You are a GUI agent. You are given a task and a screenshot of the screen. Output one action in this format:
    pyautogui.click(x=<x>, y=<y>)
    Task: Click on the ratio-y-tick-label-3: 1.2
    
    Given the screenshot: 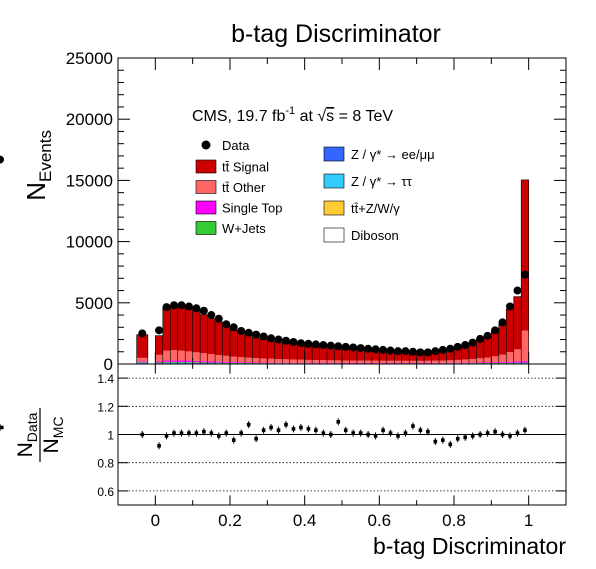 What is the action you would take?
    pyautogui.click(x=105, y=407)
    